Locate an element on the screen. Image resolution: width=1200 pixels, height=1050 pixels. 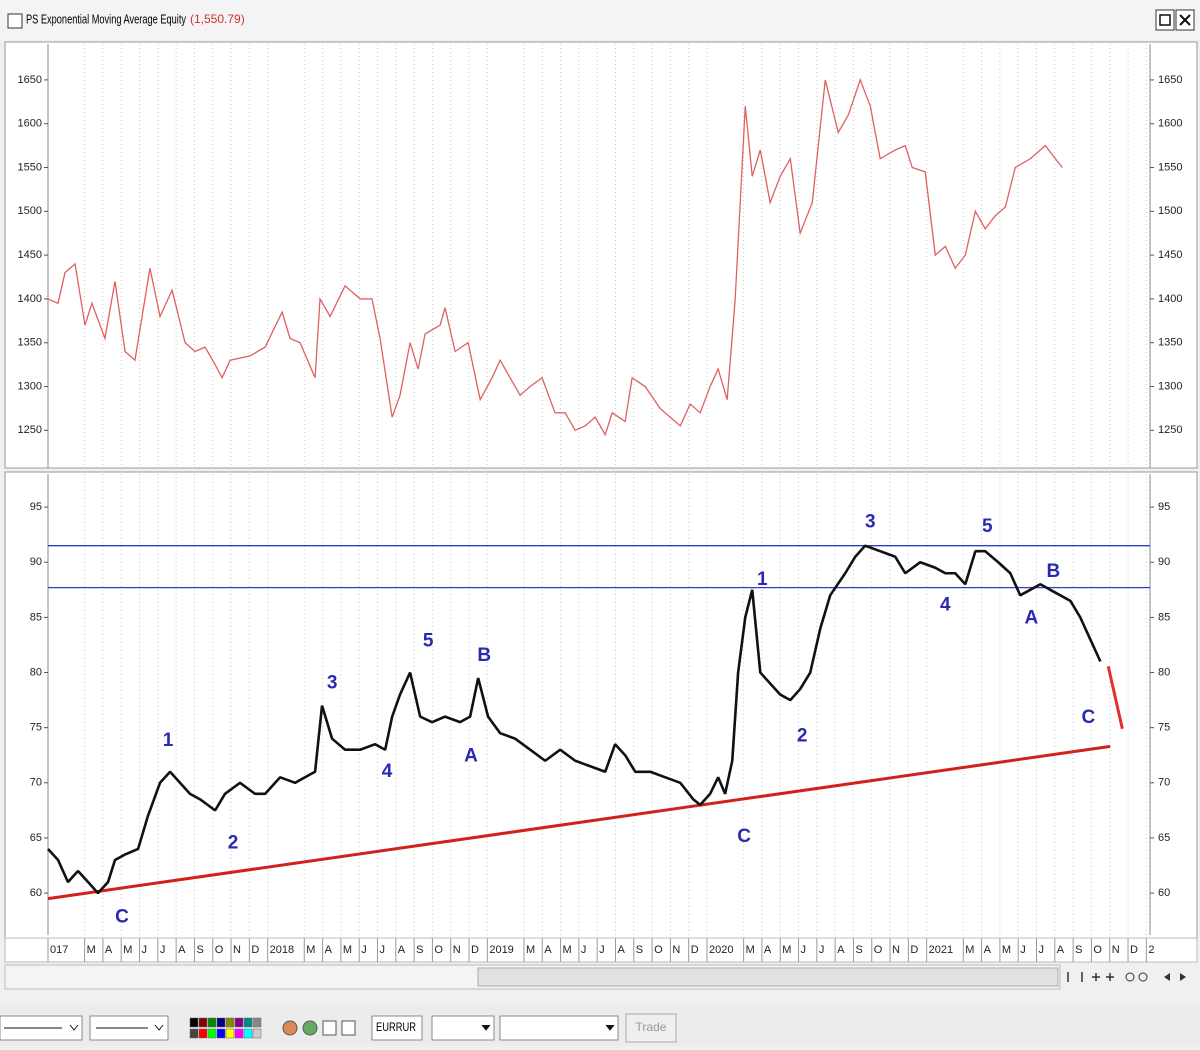
wave-label: 2 is located at coordinates (802, 735).